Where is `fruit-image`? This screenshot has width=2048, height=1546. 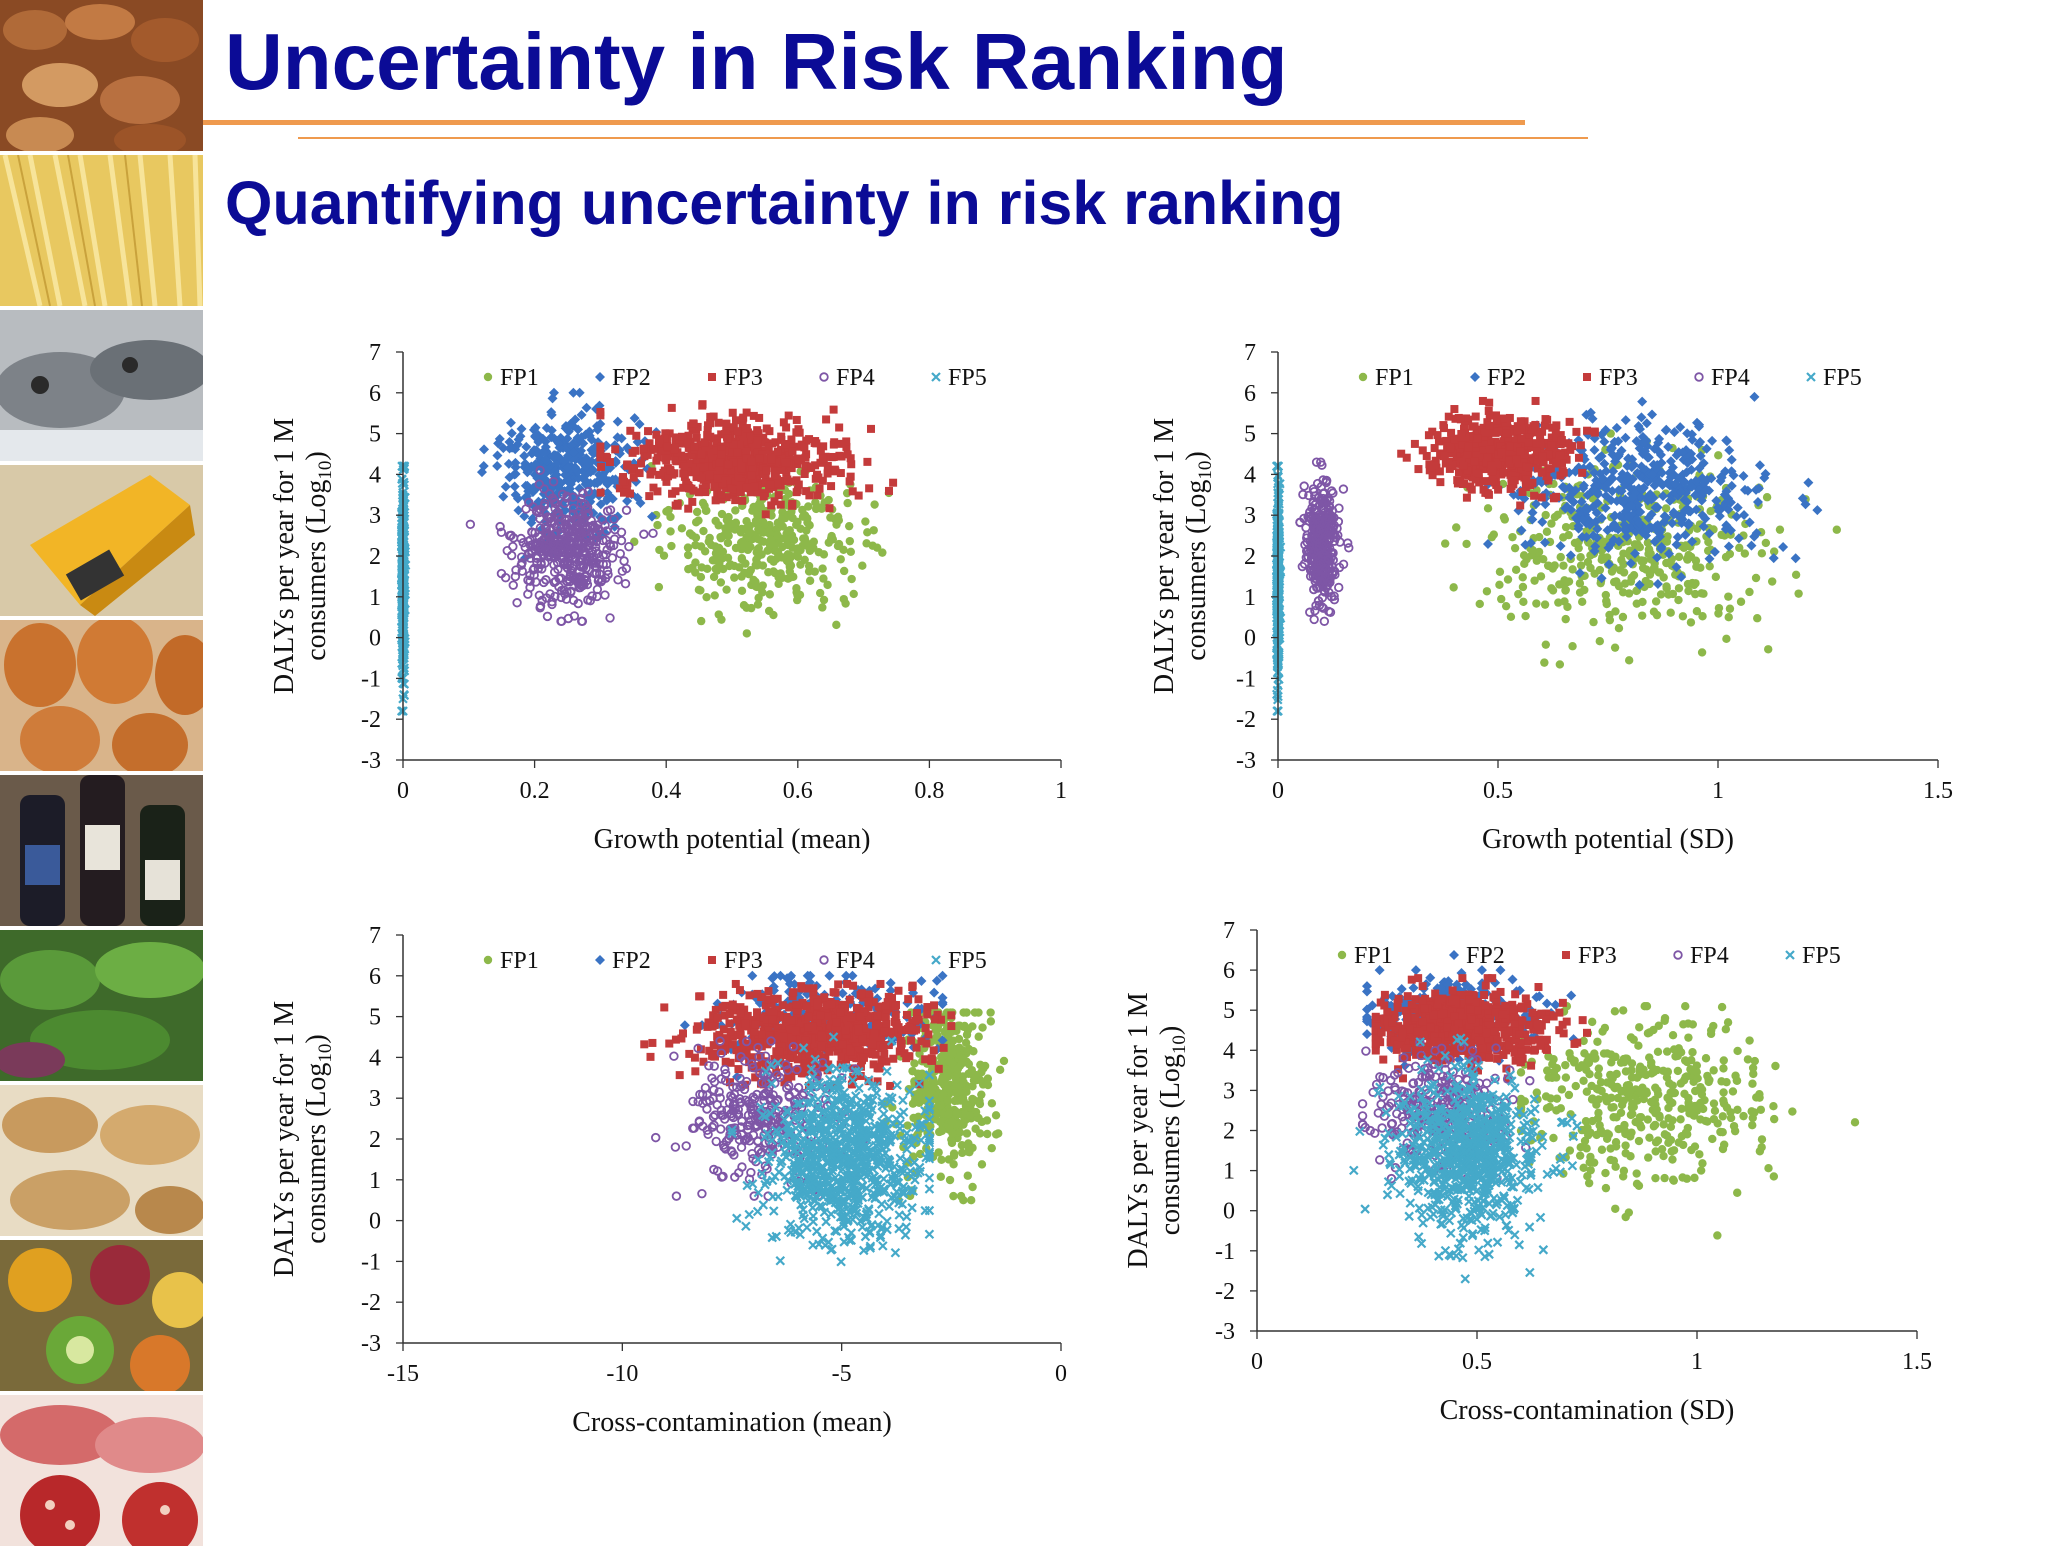
fruit-image is located at coordinates (101, 1315).